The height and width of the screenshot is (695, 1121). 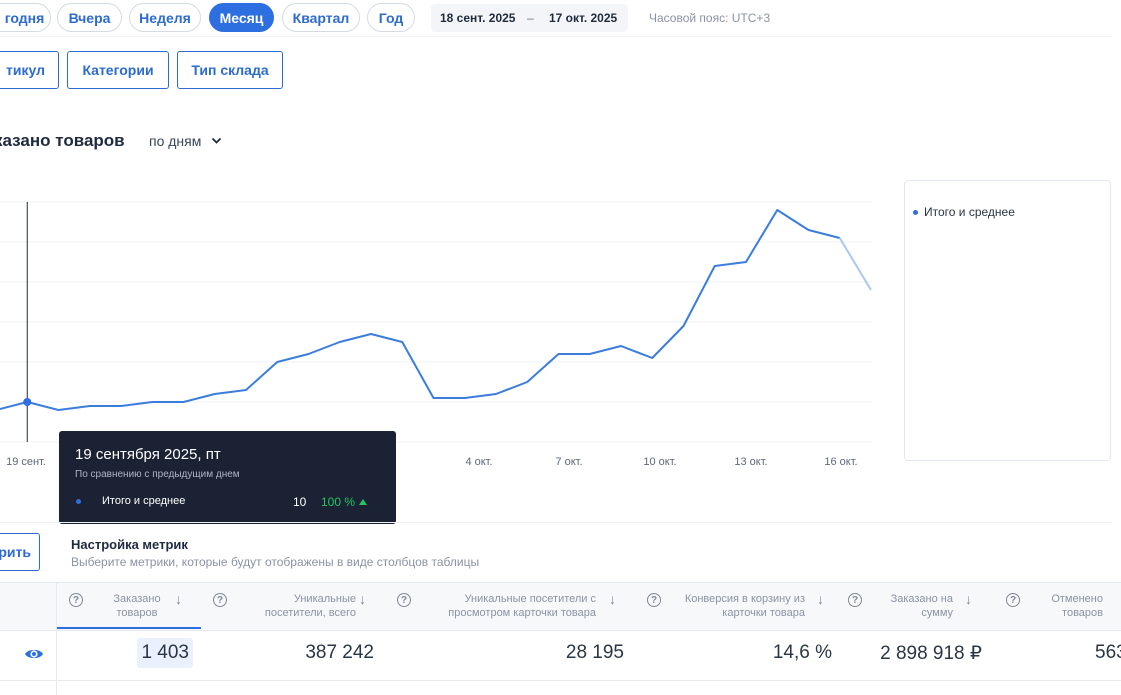 What do you see at coordinates (129, 628) in the screenshot?
I see `active-sort-indicator` at bounding box center [129, 628].